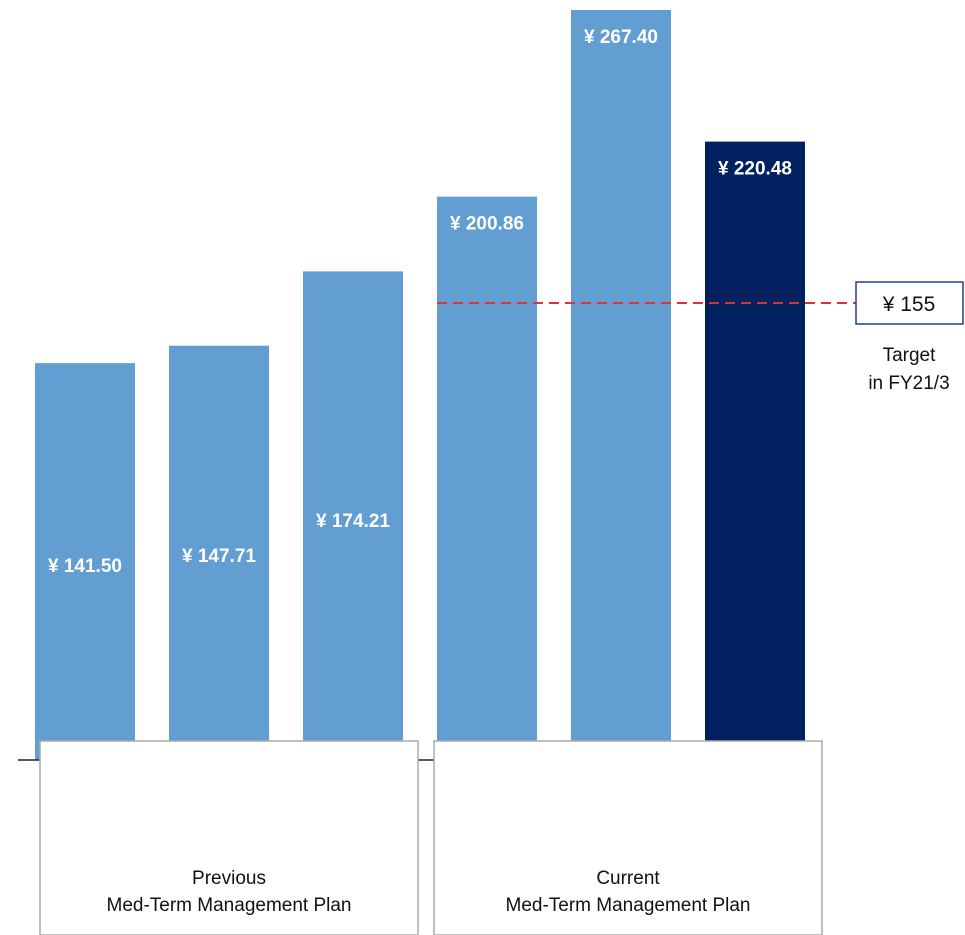 The image size is (965, 935). Describe the element at coordinates (229, 905) in the screenshot. I see `plan-previous-line2: Med-Term Management Plan` at that location.